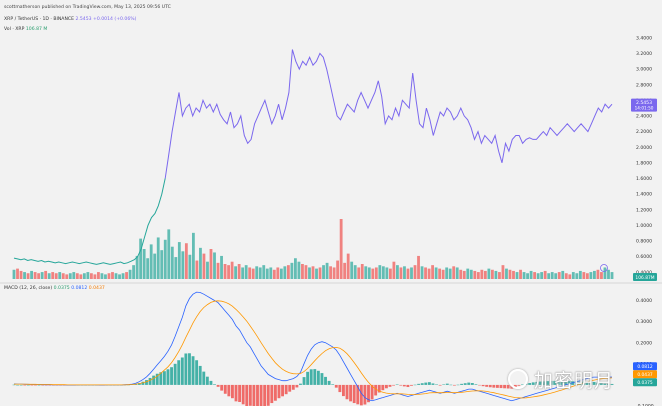 The width and height of the screenshot is (662, 406). I want to click on tradingview-marker-icon, so click(604, 268).